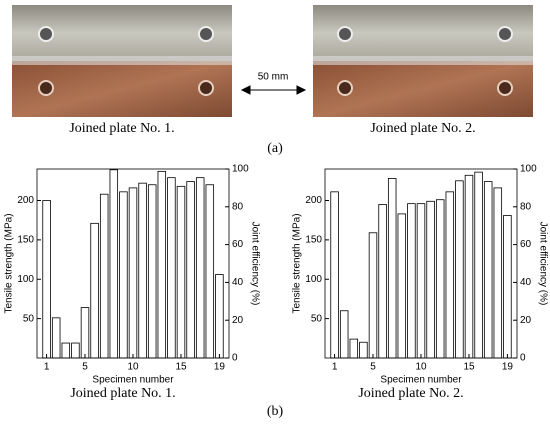 Image resolution: width=550 pixels, height=430 pixels. What do you see at coordinates (273, 90) in the screenshot?
I see `scale-arrow` at bounding box center [273, 90].